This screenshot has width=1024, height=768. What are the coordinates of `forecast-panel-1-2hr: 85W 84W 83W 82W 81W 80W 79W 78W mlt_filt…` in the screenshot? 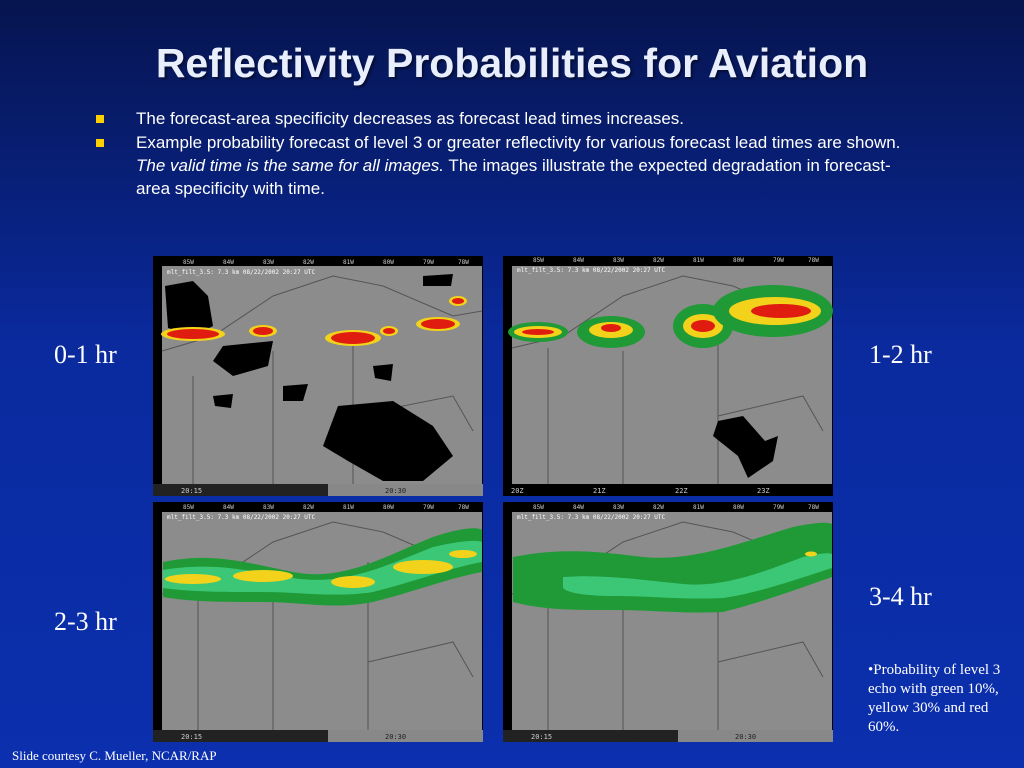 It's located at (668, 376).